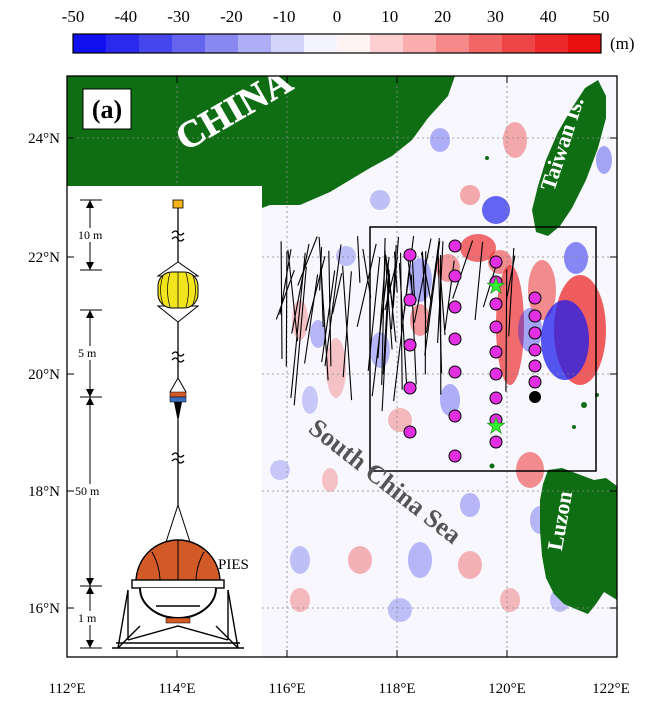 The height and width of the screenshot is (705, 669). Describe the element at coordinates (496, 285) in the screenshot. I see `star-marker` at that location.